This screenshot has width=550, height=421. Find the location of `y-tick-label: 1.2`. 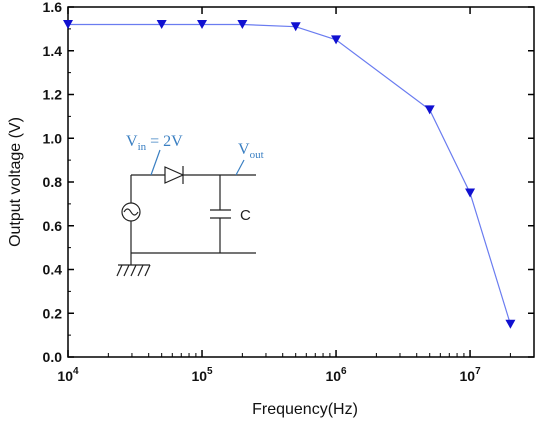

y-tick-label: 1.2 is located at coordinates (53, 95).